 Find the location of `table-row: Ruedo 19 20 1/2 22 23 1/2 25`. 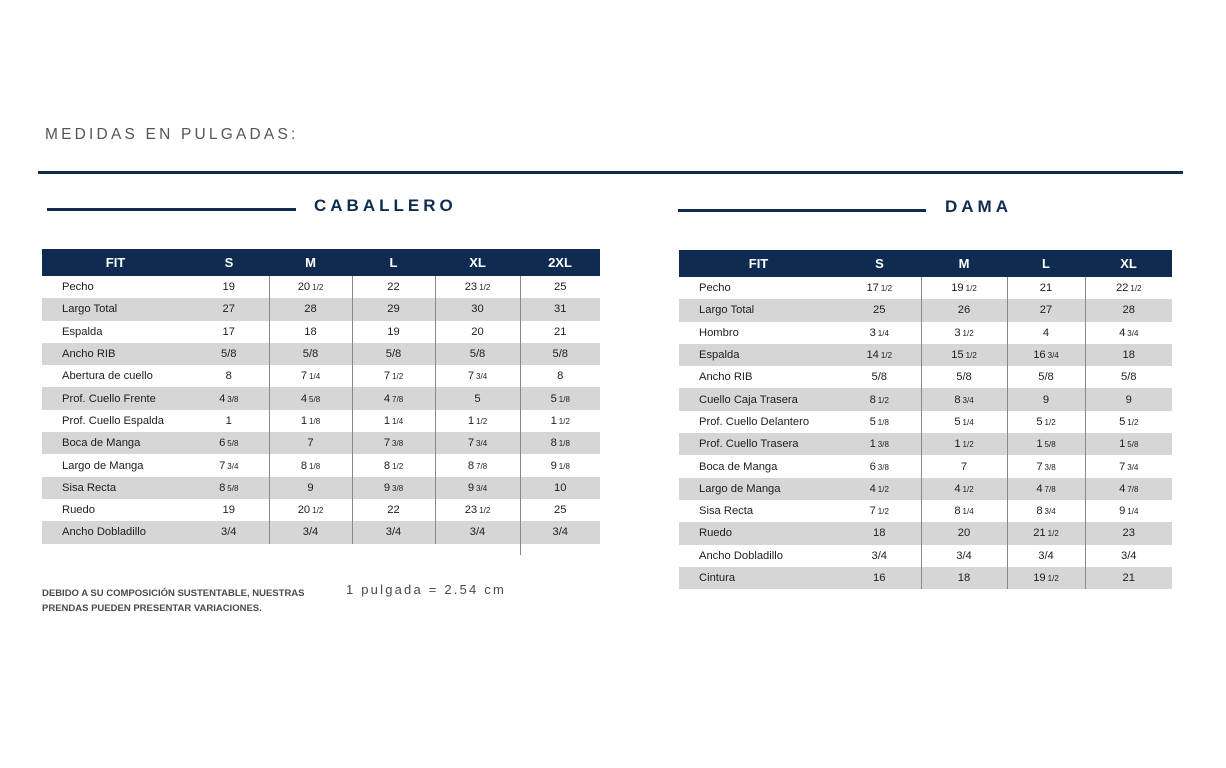

table-row: Ruedo 19 20 1/2 22 23 1/2 25 is located at coordinates (321, 510).